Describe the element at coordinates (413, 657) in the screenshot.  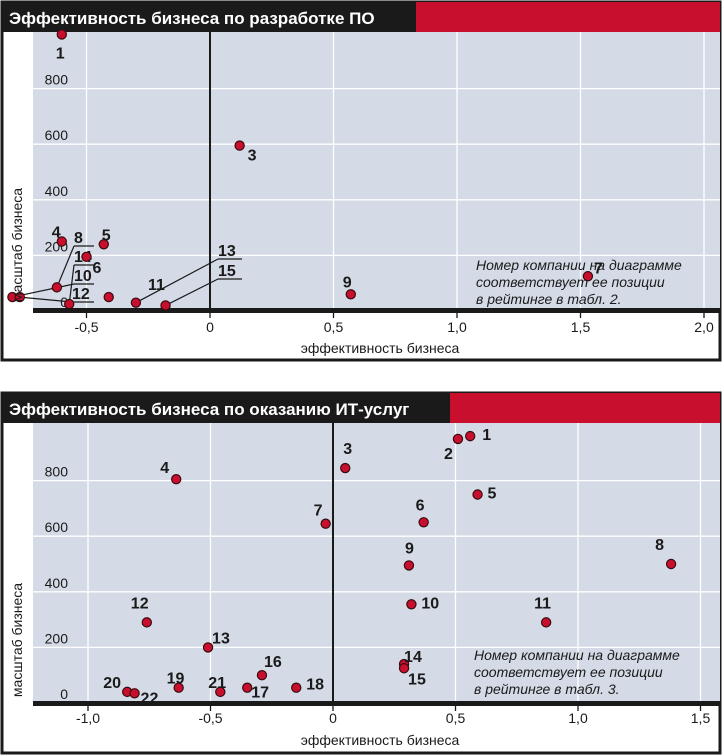
I see `point-label: 14` at that location.